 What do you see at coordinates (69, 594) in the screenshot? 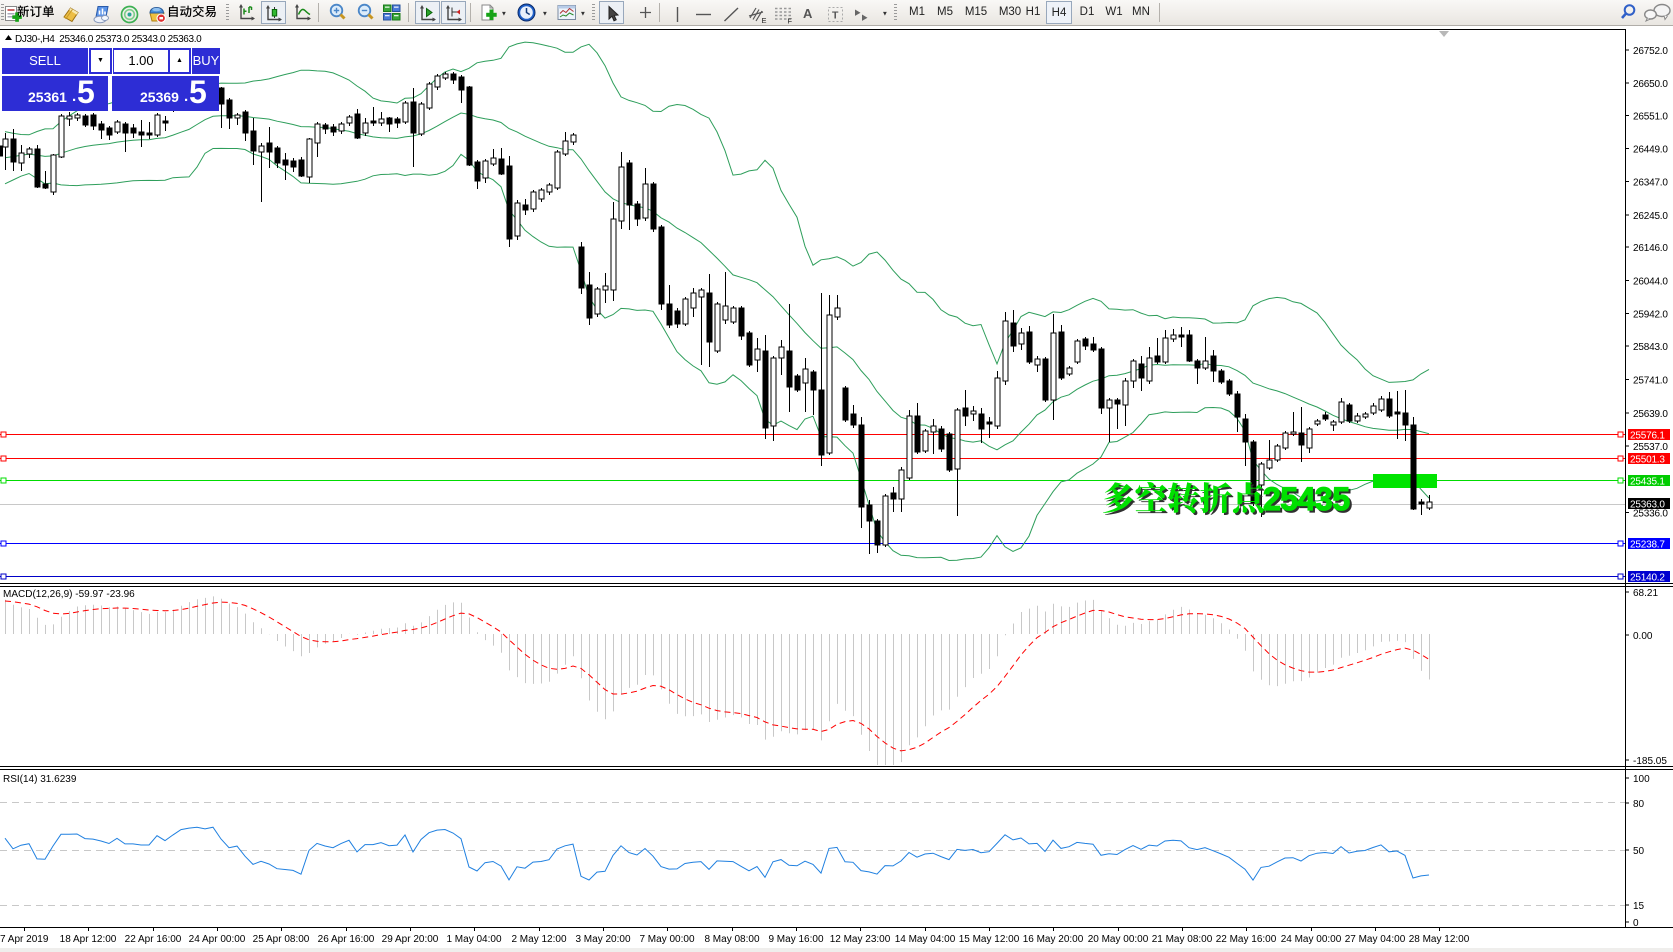
I see `svg-text: MACD(12,26,9) -59.97 -23.96` at bounding box center [69, 594].